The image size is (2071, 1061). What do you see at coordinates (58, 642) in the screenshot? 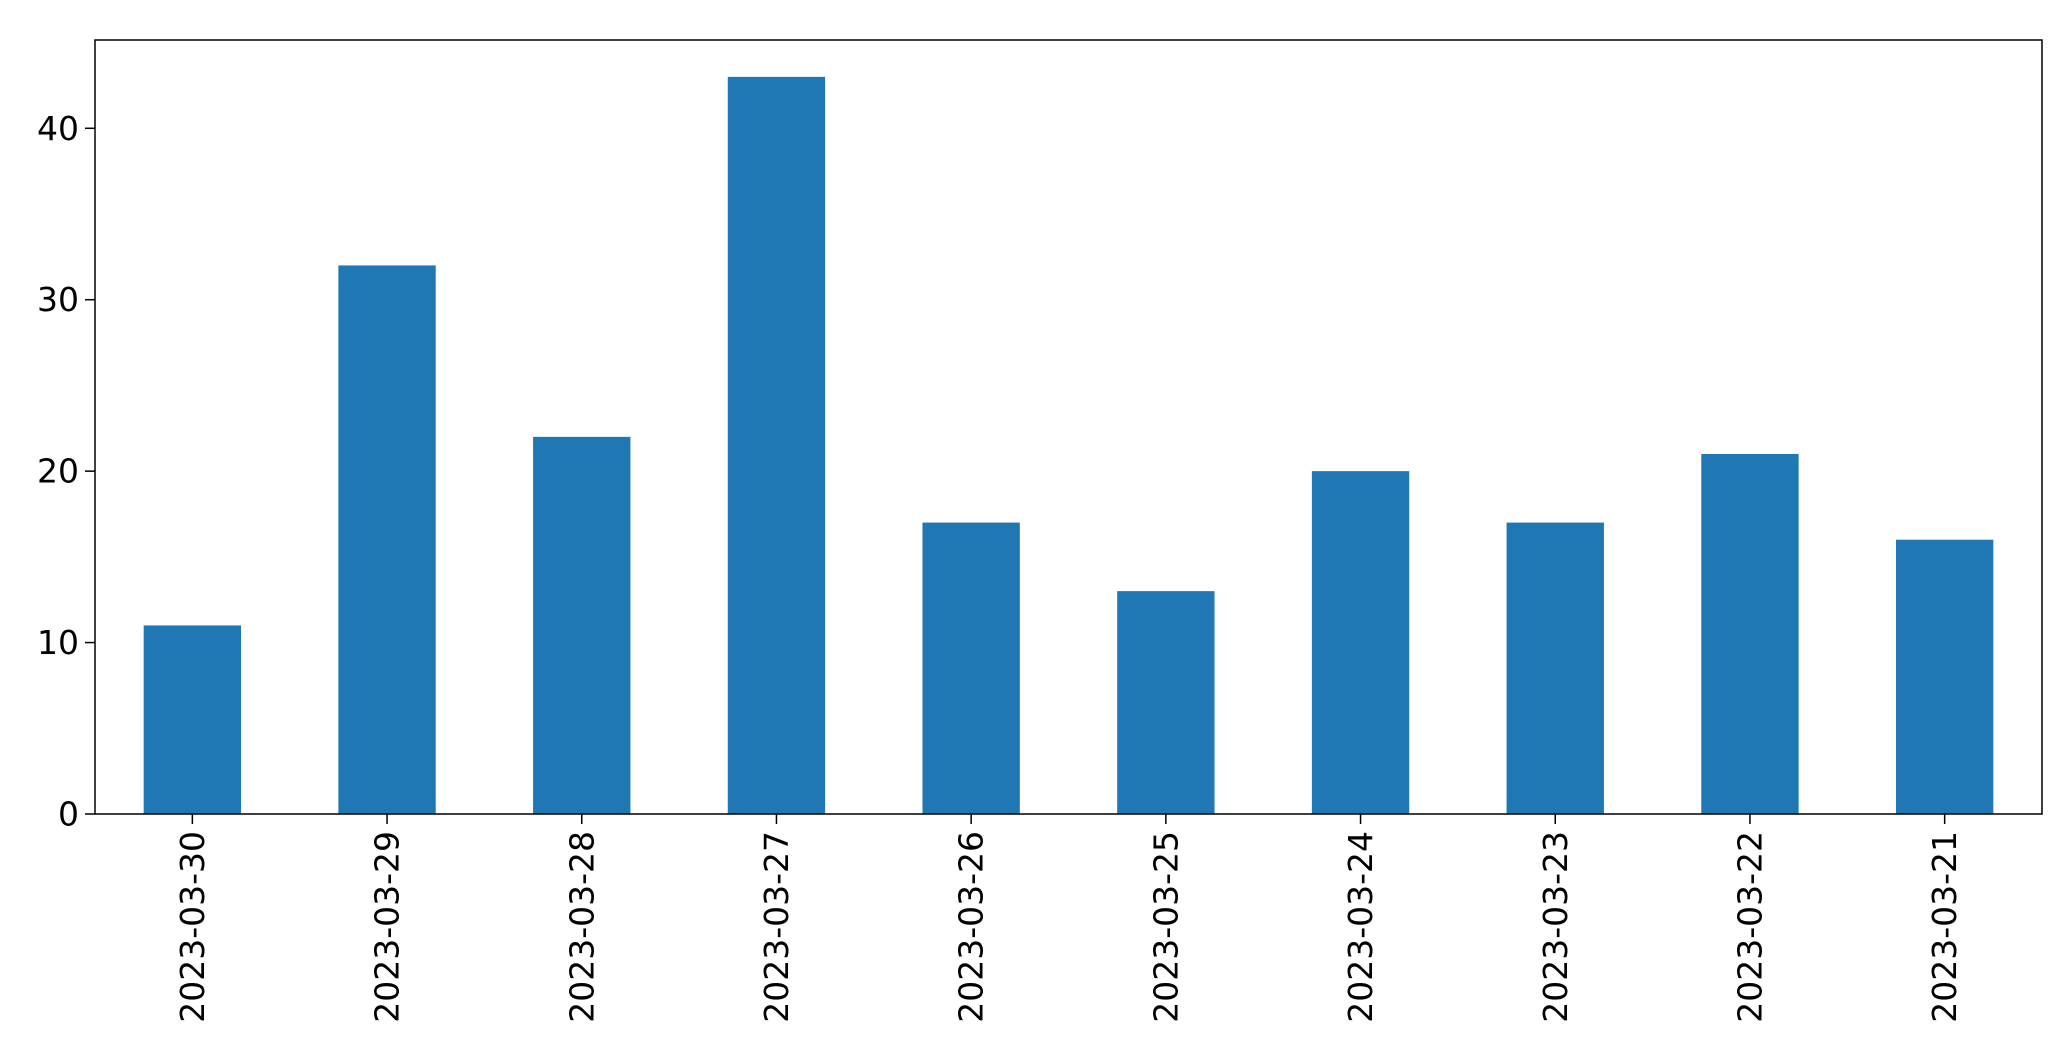
I see `y-tick-label: 10` at bounding box center [58, 642].